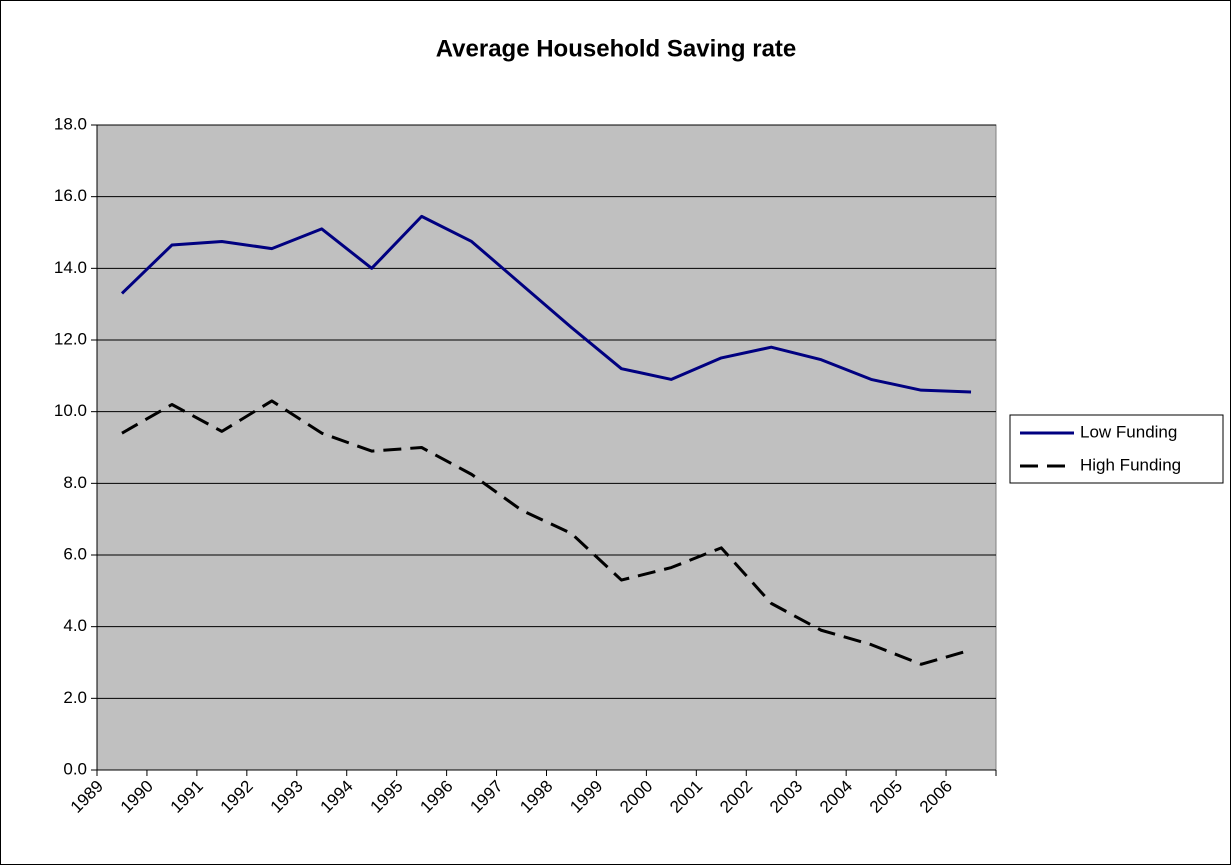 The width and height of the screenshot is (1231, 865). I want to click on y-tick-label: 18.0, so click(70, 123).